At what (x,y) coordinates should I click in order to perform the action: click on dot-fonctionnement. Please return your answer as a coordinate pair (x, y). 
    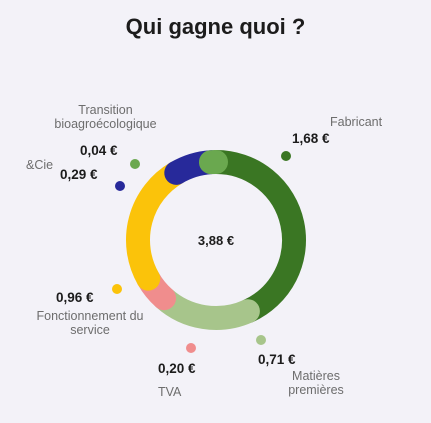
    Looking at the image, I should click on (117, 289).